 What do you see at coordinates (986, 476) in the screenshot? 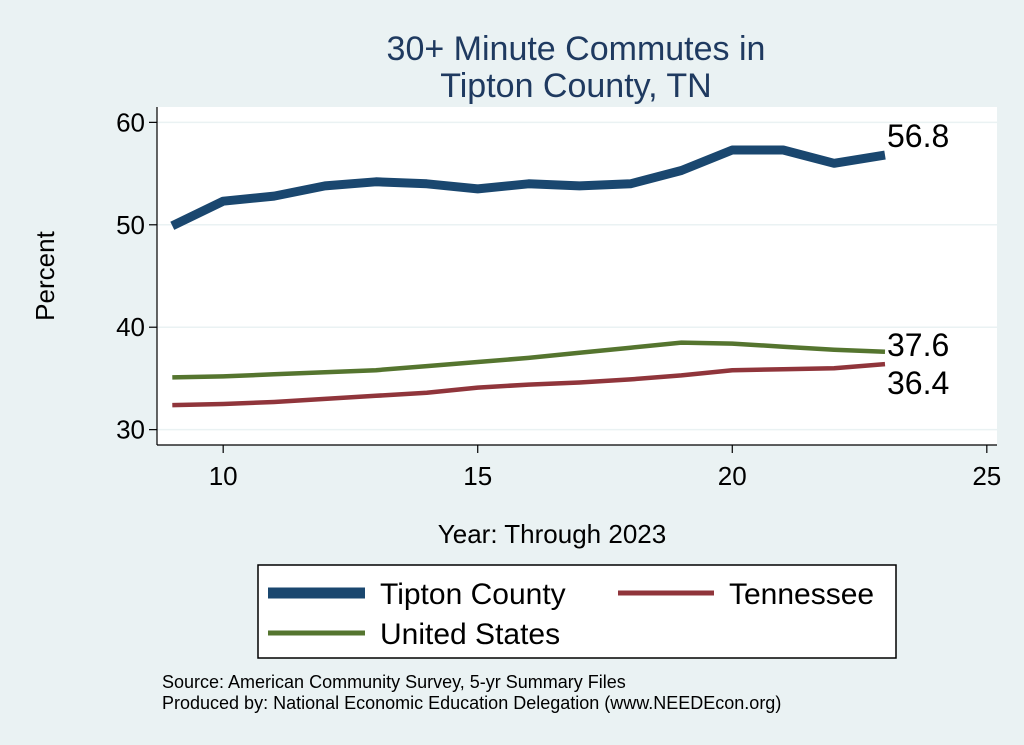
I see `x-tick-label: 25` at bounding box center [986, 476].